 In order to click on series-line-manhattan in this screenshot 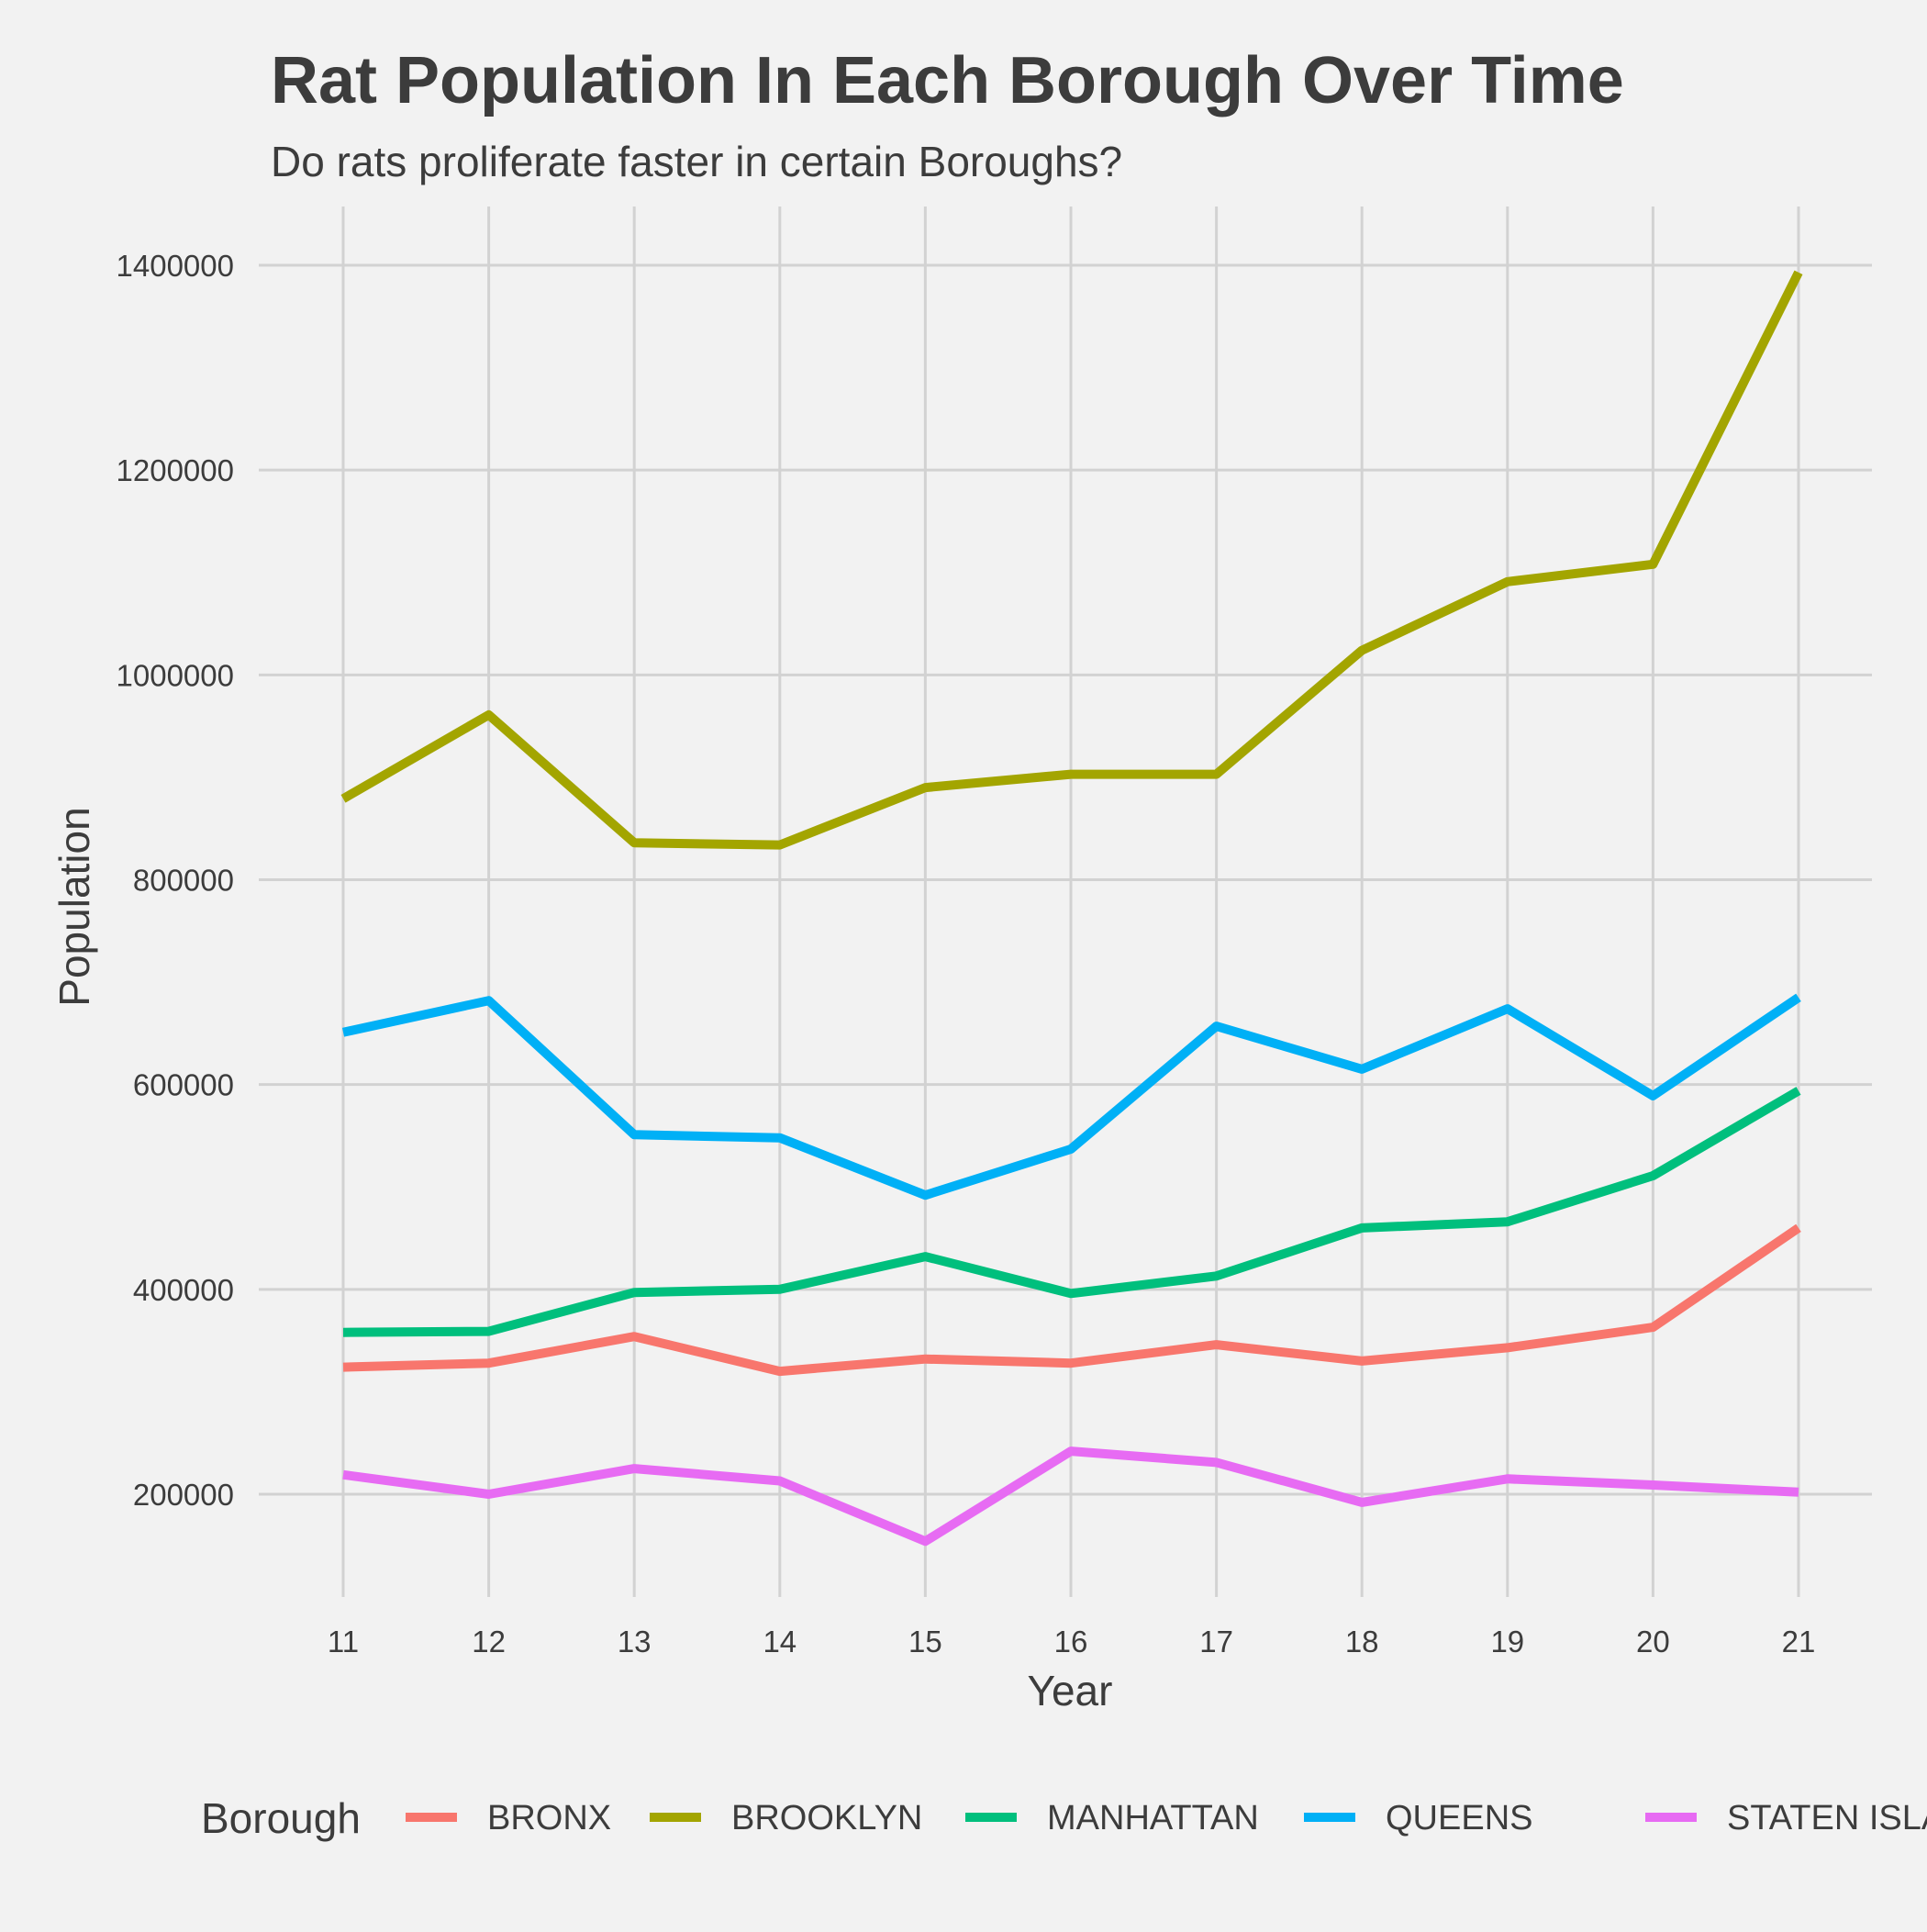, I will do `click(1071, 1212)`.